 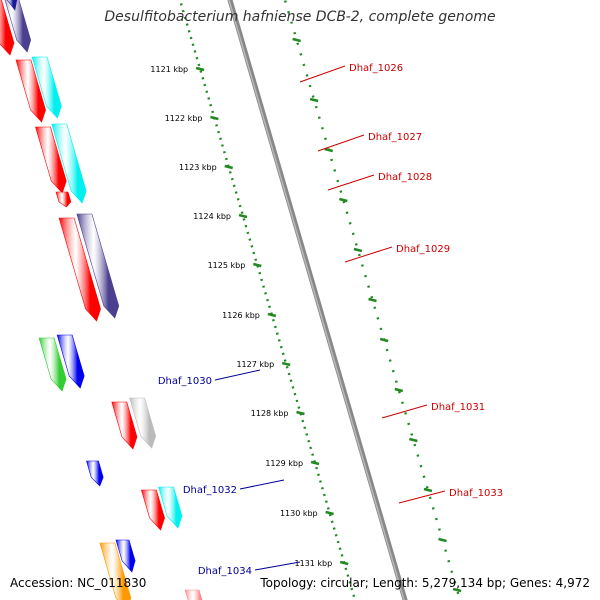 I want to click on gene-label: Dhaf_1027, so click(x=395, y=137).